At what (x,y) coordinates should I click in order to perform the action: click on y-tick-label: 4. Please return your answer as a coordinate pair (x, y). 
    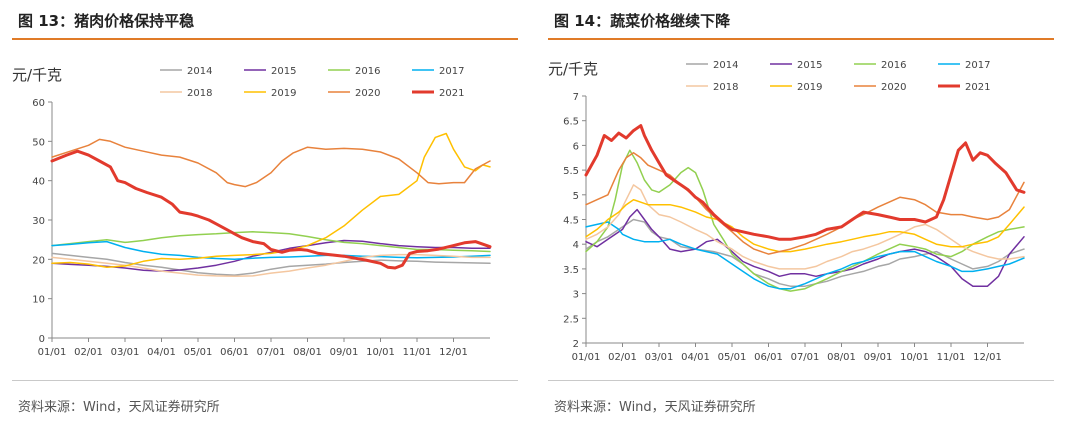
    Looking at the image, I should click on (576, 245).